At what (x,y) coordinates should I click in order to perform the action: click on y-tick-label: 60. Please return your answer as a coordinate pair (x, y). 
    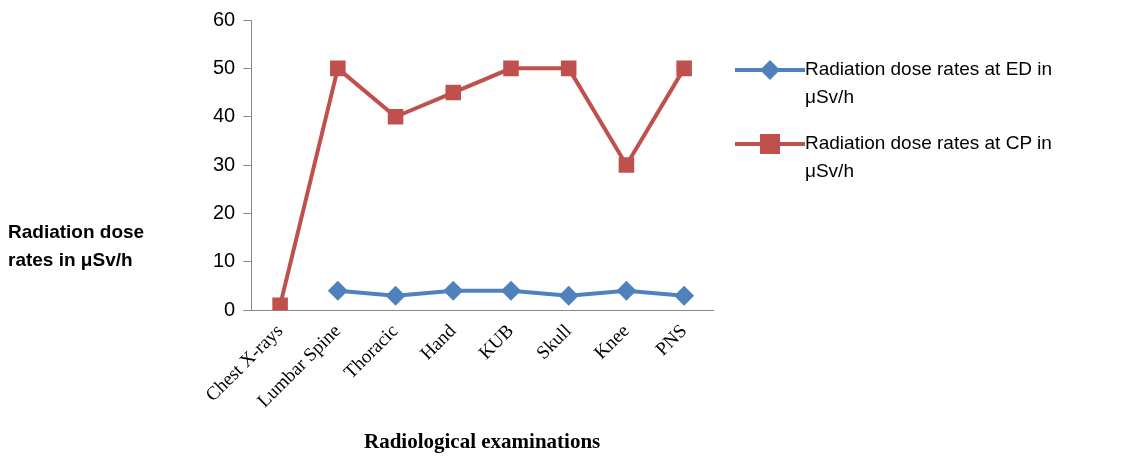
    Looking at the image, I should click on (224, 18).